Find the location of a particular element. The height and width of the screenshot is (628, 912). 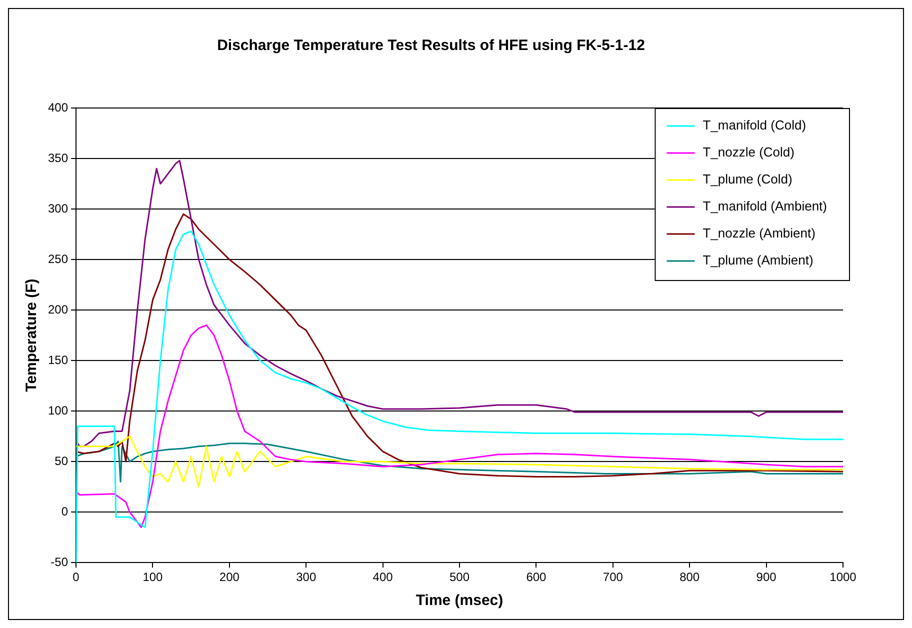

y-axis-title: Temperature (F) is located at coordinates (31, 335).